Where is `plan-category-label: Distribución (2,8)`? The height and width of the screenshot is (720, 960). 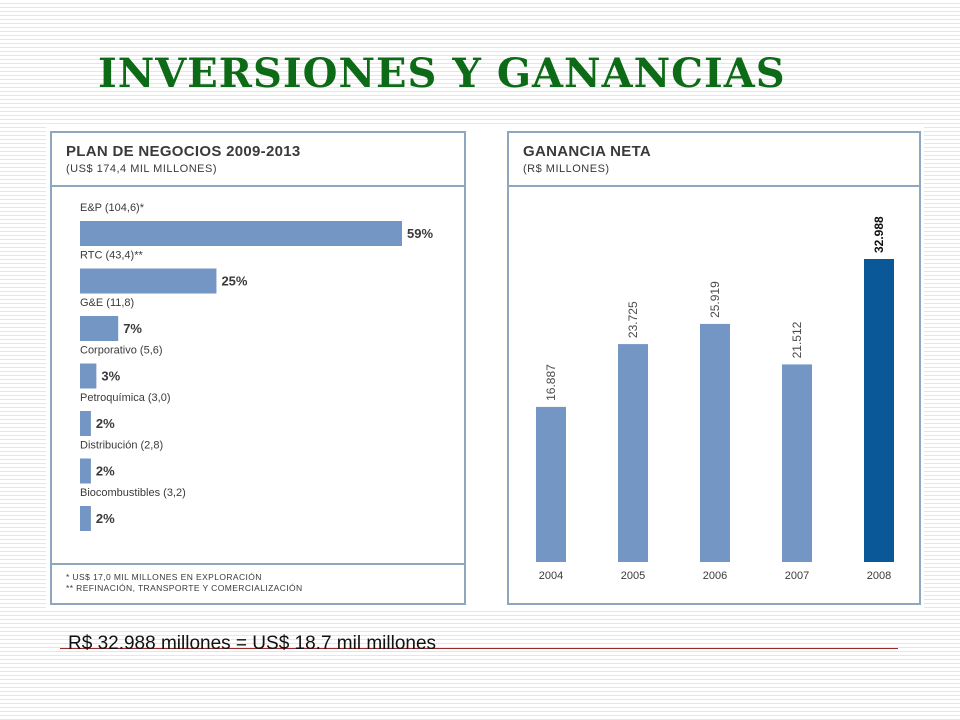 plan-category-label: Distribución (2,8) is located at coordinates (121, 446).